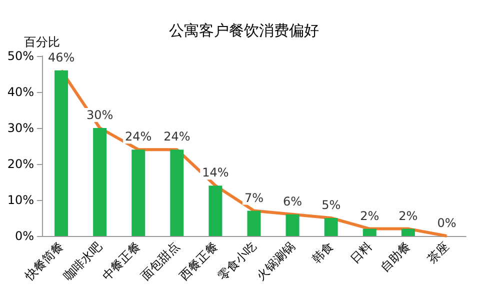 The image size is (488, 304). I want to click on data-label: 46%, so click(61, 57).